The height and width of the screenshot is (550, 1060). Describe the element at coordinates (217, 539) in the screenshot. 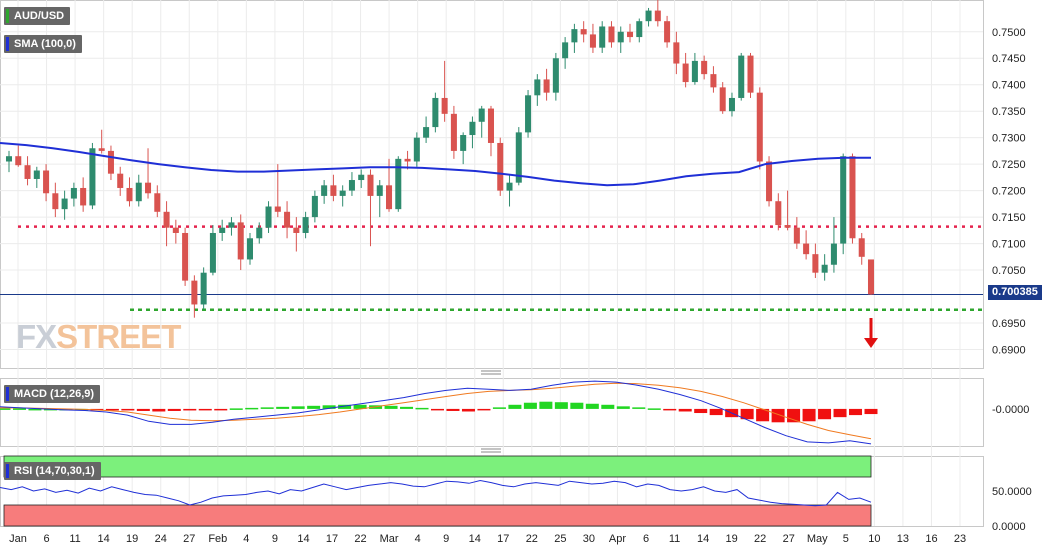

I see `x-tick-label: Feb` at that location.